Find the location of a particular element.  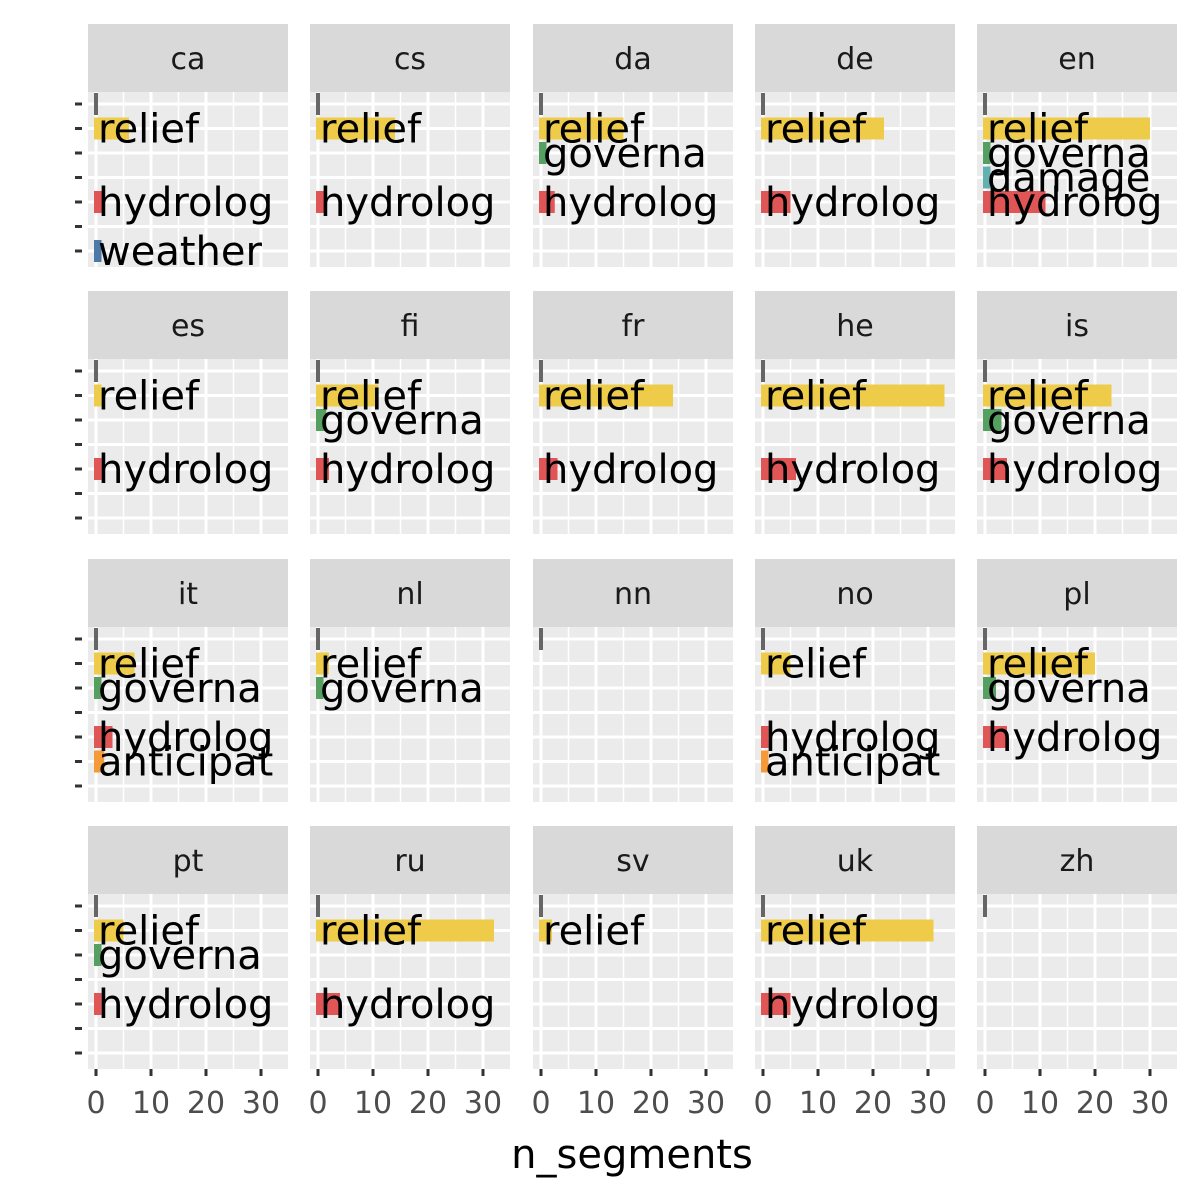

facet-strip-label: no is located at coordinates (854, 594).